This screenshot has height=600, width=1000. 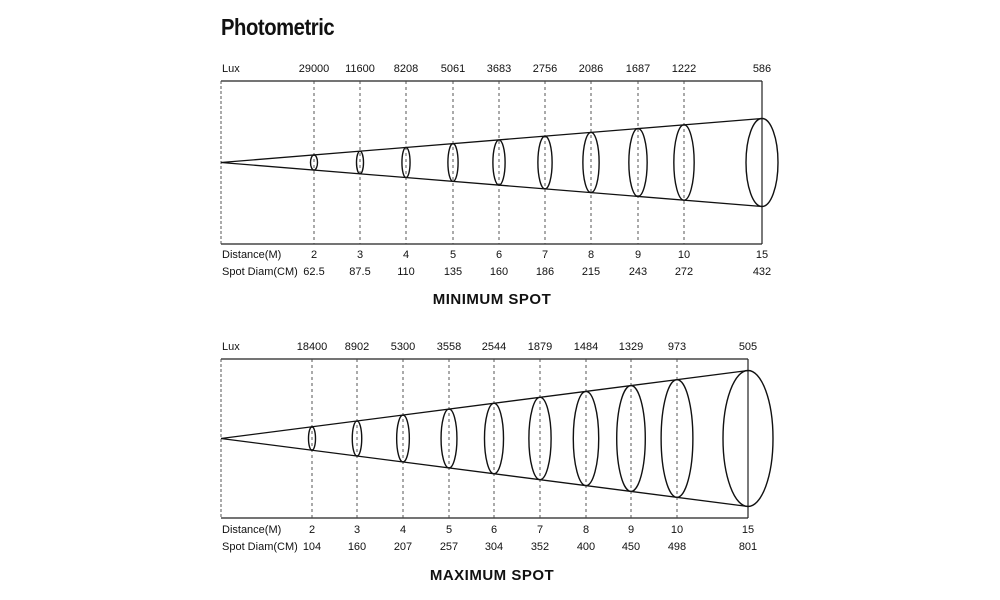 I want to click on lux-value: 2086, so click(x=591, y=69).